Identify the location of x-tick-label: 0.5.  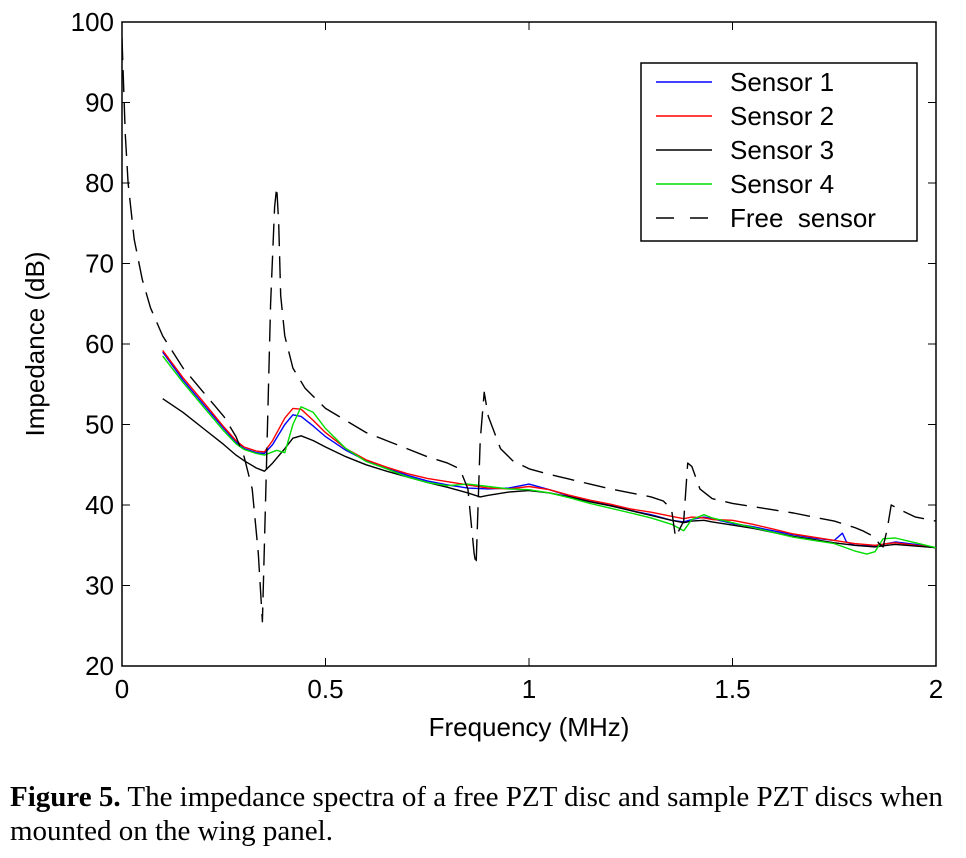
(325, 689).